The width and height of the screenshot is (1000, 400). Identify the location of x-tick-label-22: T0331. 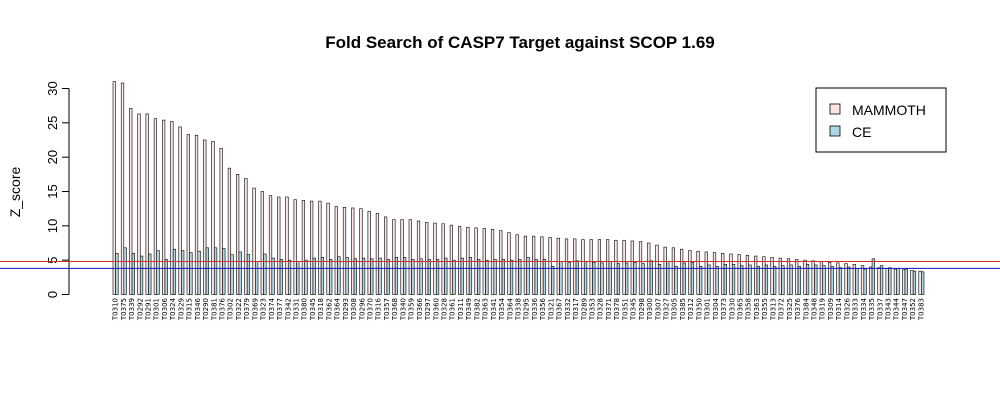
(296, 309).